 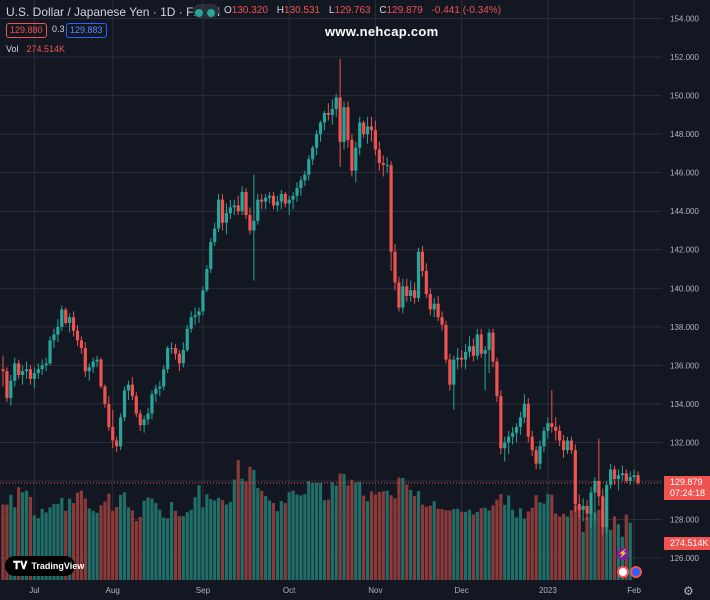 I want to click on spread-value: 0.3, so click(x=58, y=29).